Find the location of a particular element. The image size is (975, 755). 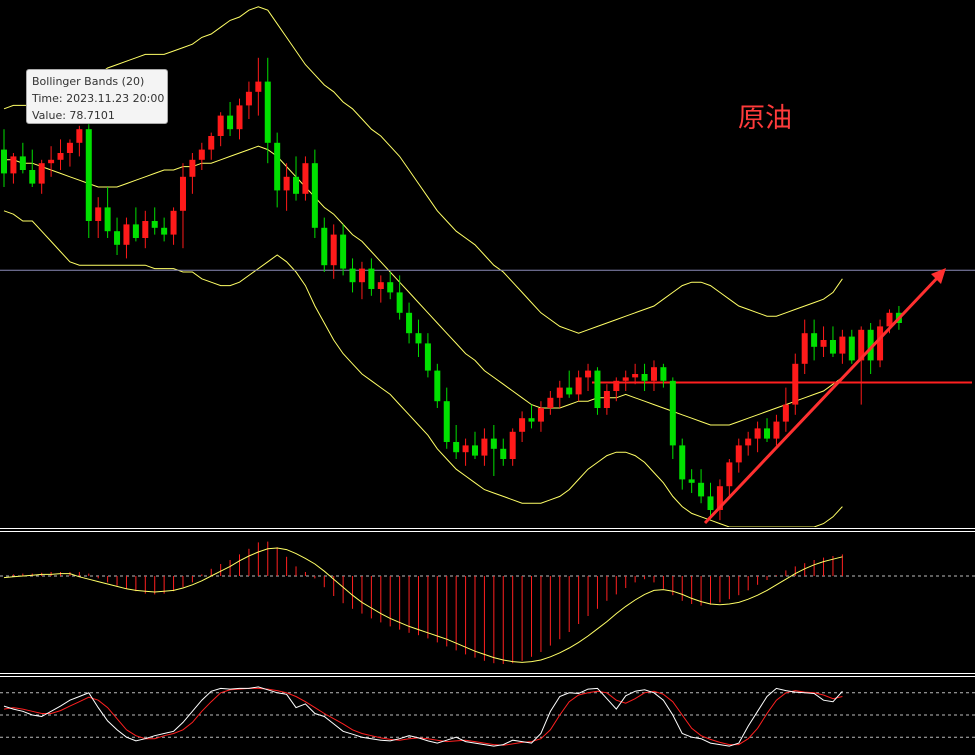

macd-signal-line is located at coordinates (423, 605).